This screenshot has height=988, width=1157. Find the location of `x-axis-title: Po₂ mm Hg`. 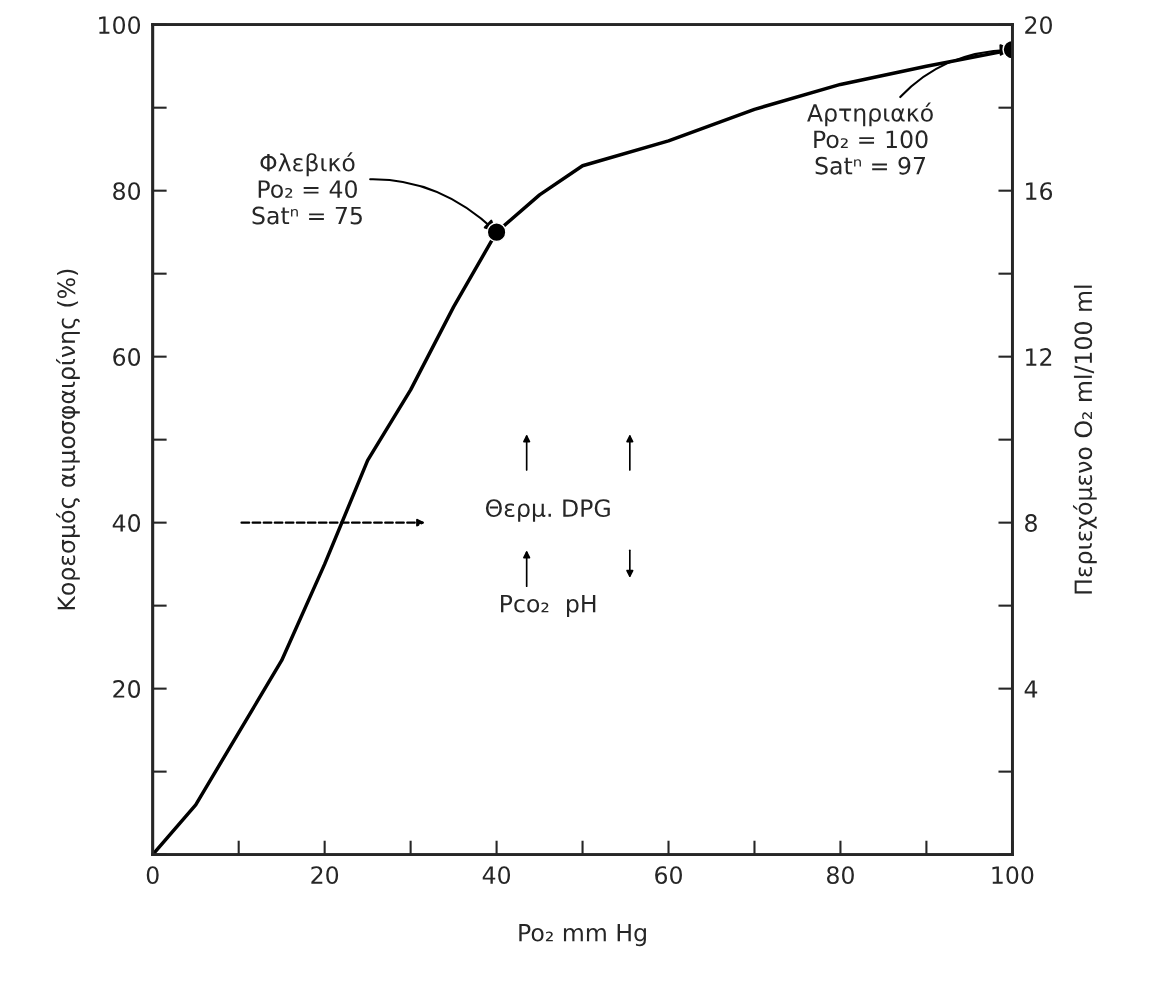

x-axis-title: Po₂ mm Hg is located at coordinates (582, 935).